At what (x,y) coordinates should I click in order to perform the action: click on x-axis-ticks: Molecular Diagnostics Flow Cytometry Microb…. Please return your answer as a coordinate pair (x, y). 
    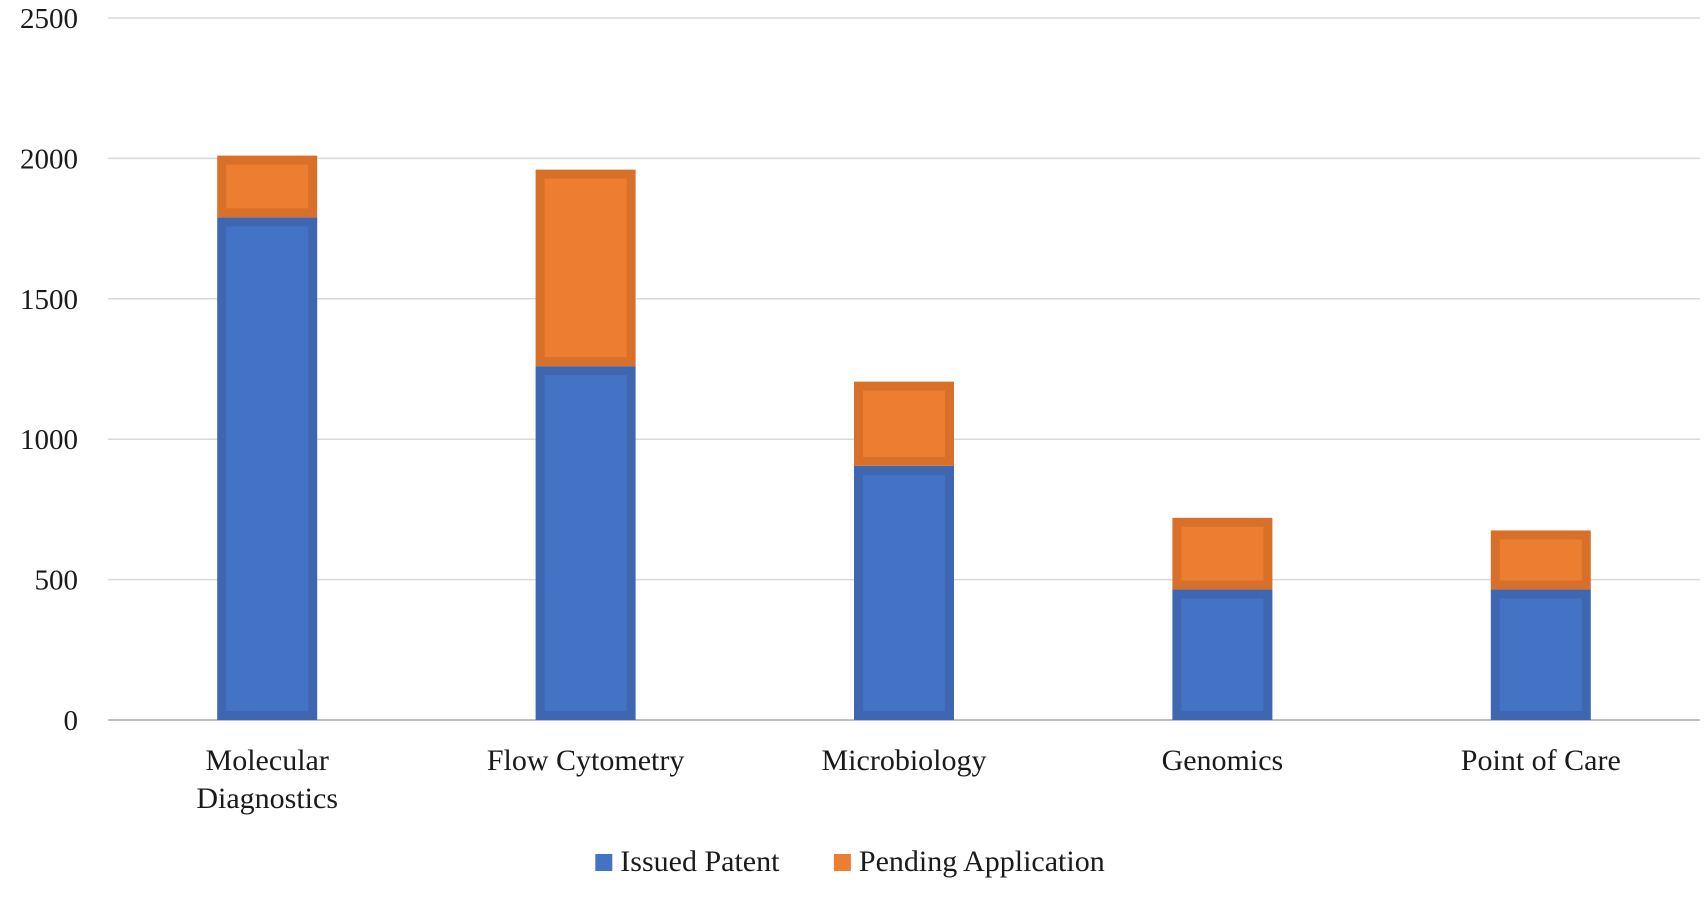
    Looking at the image, I should click on (908, 779).